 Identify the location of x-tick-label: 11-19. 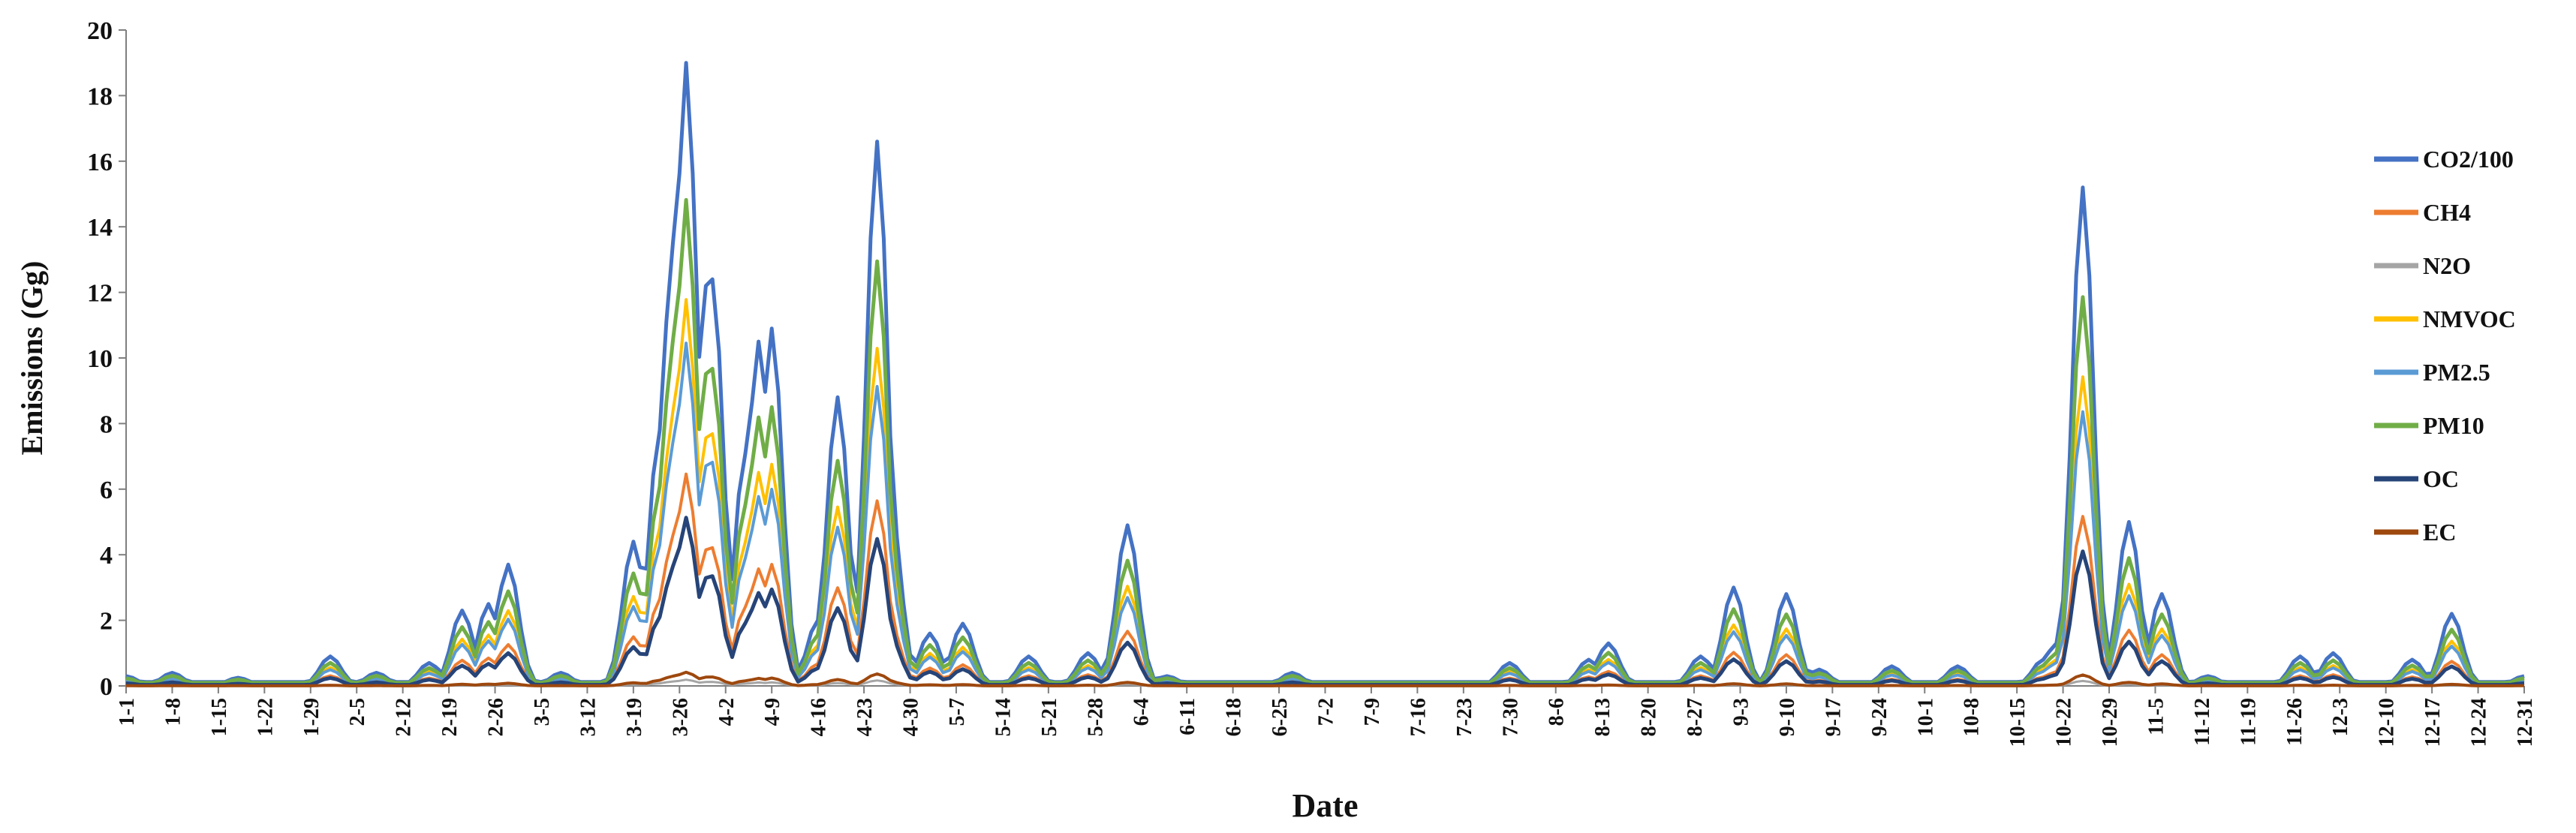
(2248, 722).